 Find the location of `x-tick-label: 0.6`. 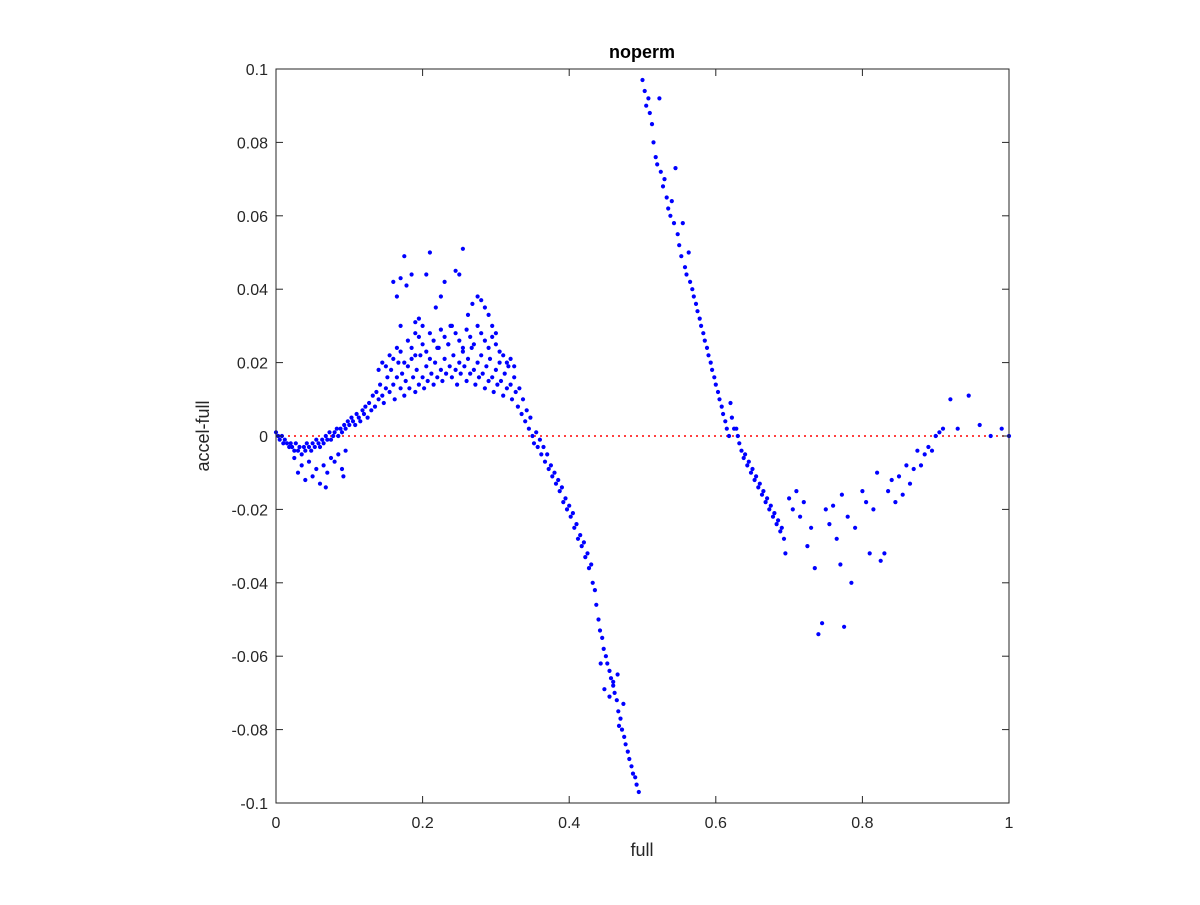

x-tick-label: 0.6 is located at coordinates (716, 823).